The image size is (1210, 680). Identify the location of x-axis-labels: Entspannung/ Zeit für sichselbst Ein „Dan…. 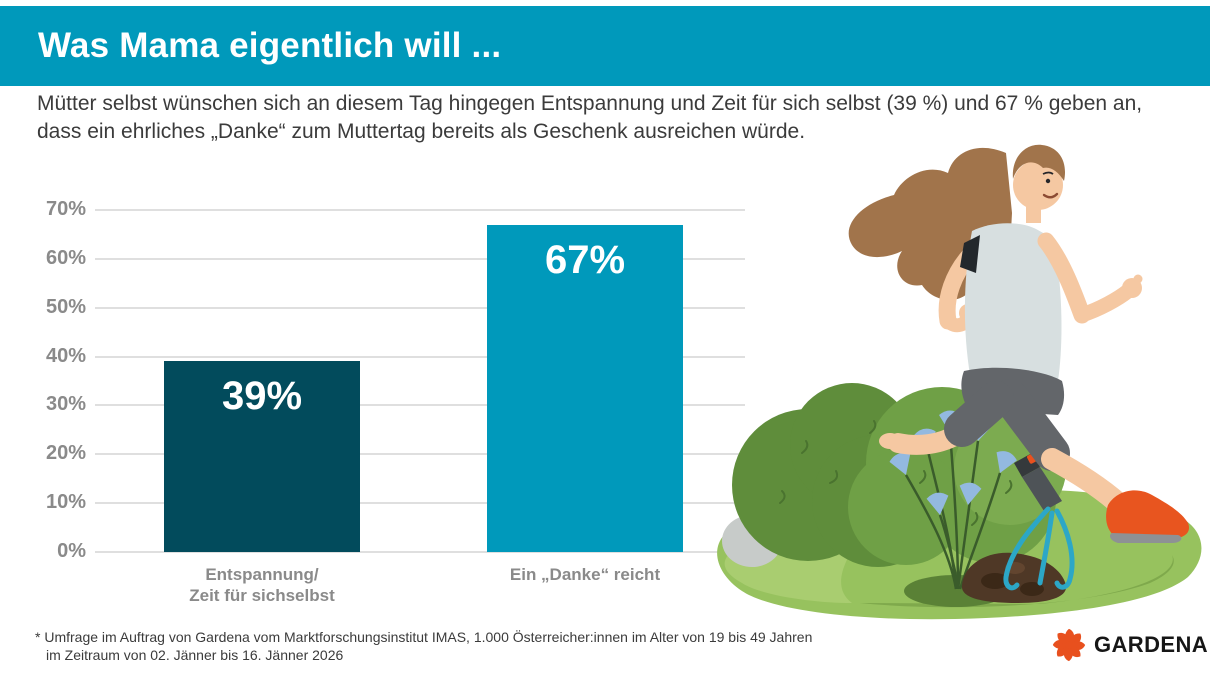
(420, 587).